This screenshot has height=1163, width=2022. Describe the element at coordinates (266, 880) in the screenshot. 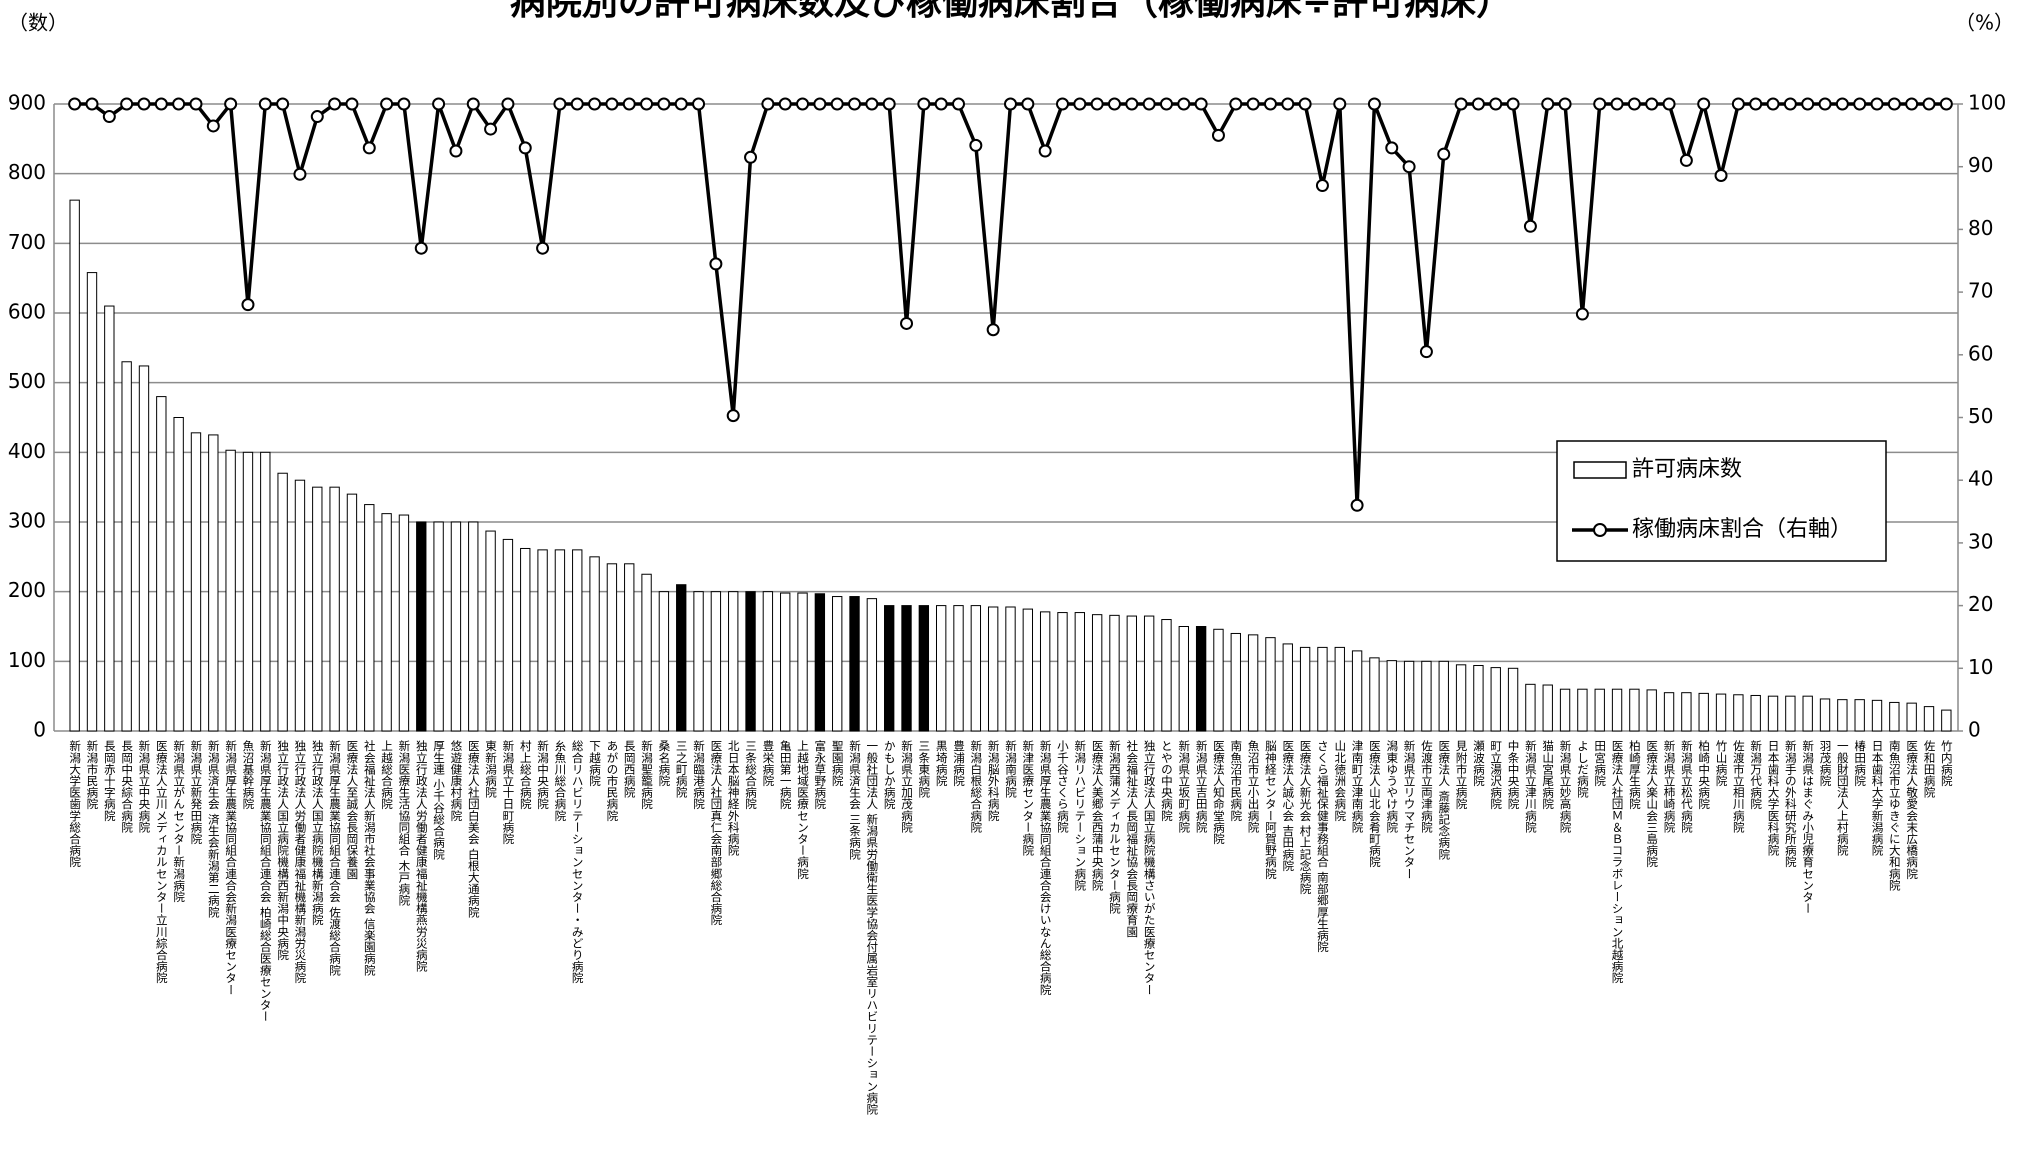

I see `x-tick-label: 新潟県厚生農業協同組合連合会 柏崎総合医療センター` at that location.